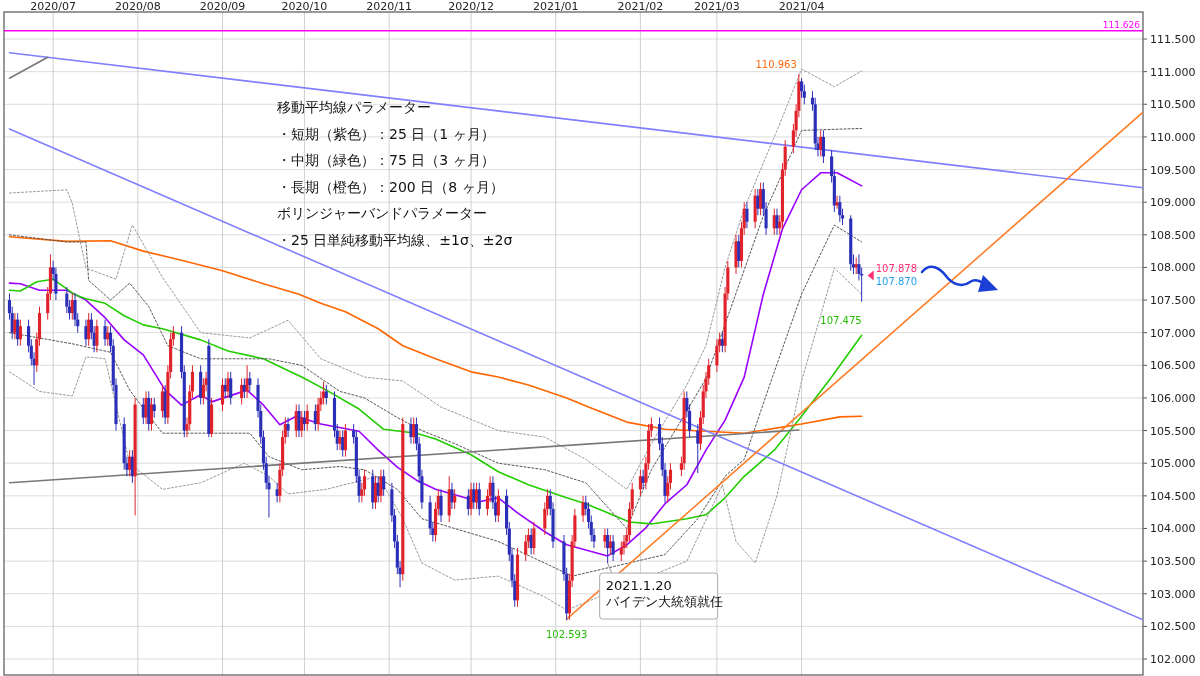 This screenshot has width=1200, height=676. Describe the element at coordinates (566, 635) in the screenshot. I see `annotation: 102.593` at that location.